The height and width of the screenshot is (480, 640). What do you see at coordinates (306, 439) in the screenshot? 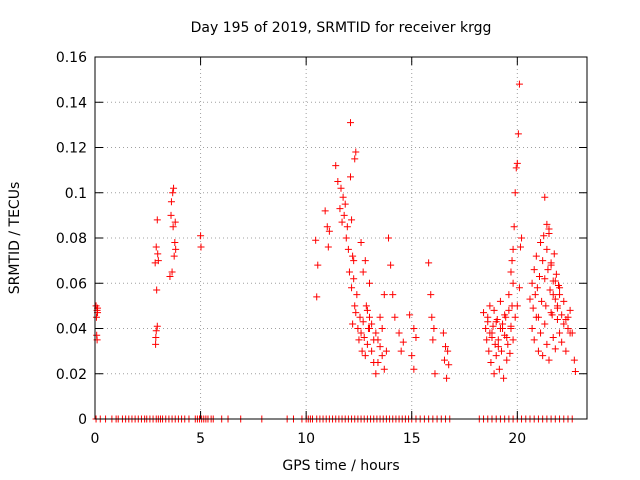
I see `x-tick-label: 10` at bounding box center [306, 439].